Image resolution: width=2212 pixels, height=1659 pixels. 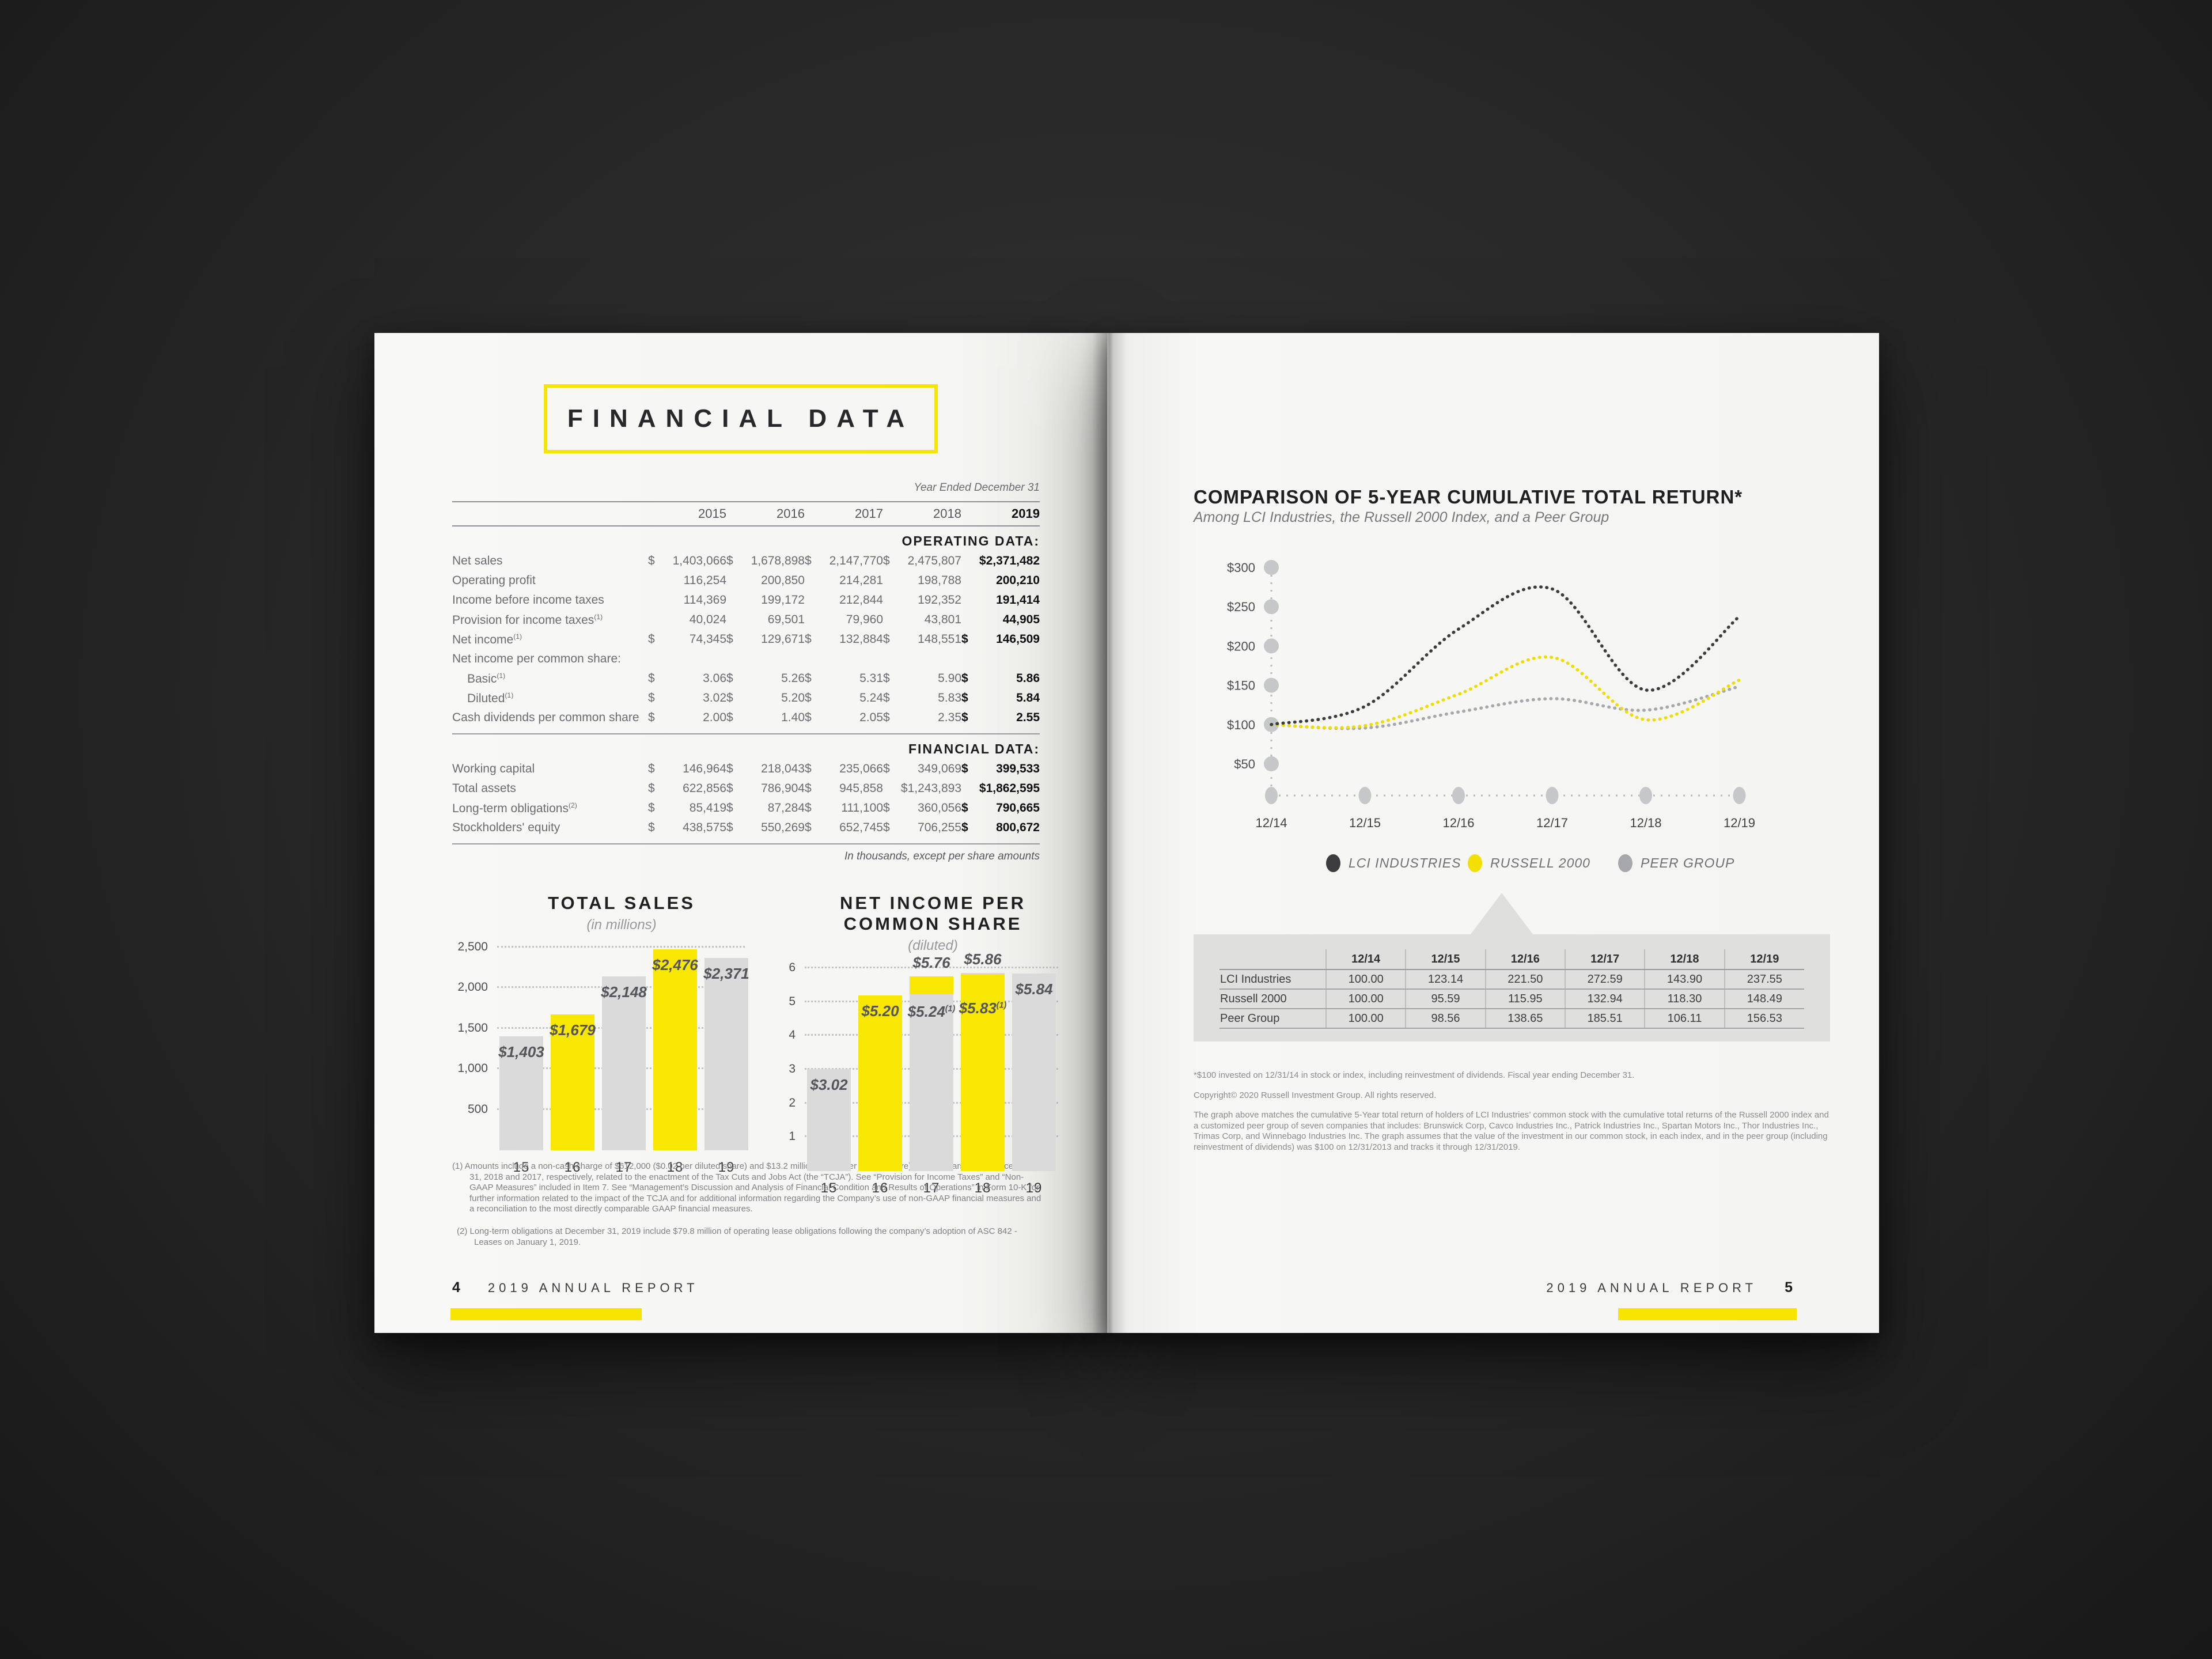 I want to click on series-curve-lci-industries, so click(x=1505, y=655).